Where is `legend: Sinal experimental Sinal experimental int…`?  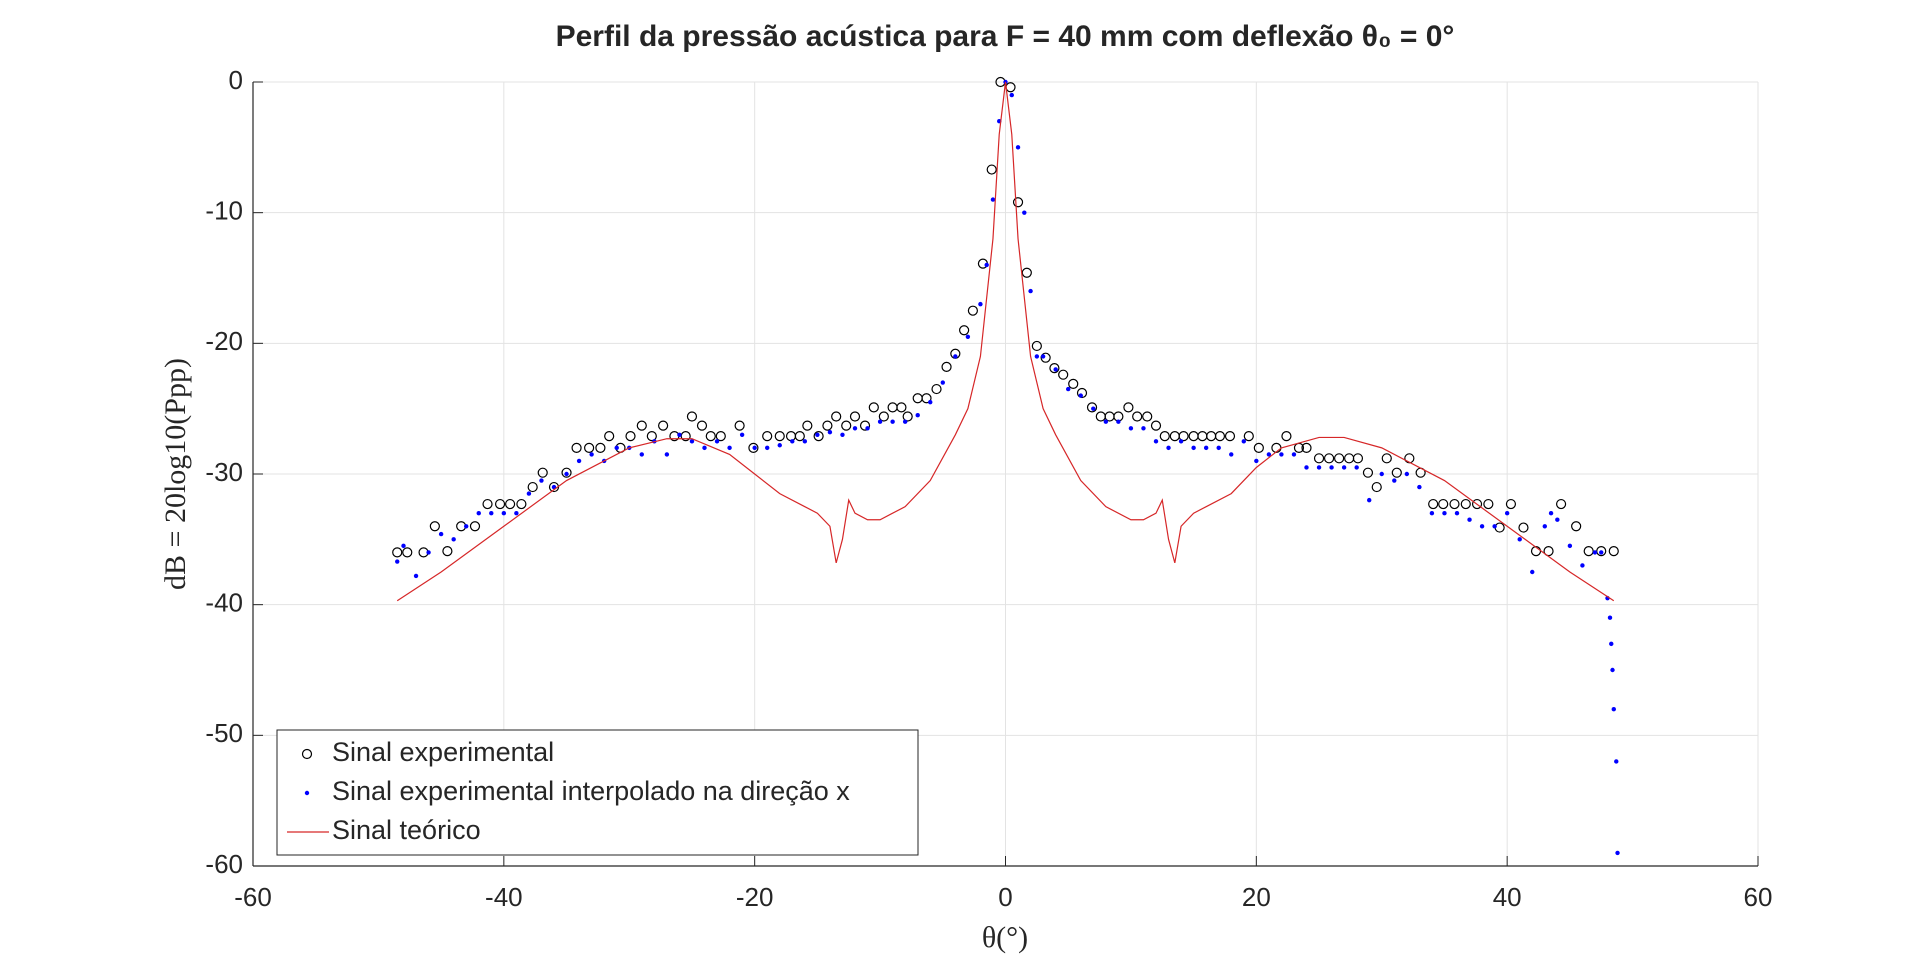
legend: Sinal experimental Sinal experimental int… is located at coordinates (597, 792).